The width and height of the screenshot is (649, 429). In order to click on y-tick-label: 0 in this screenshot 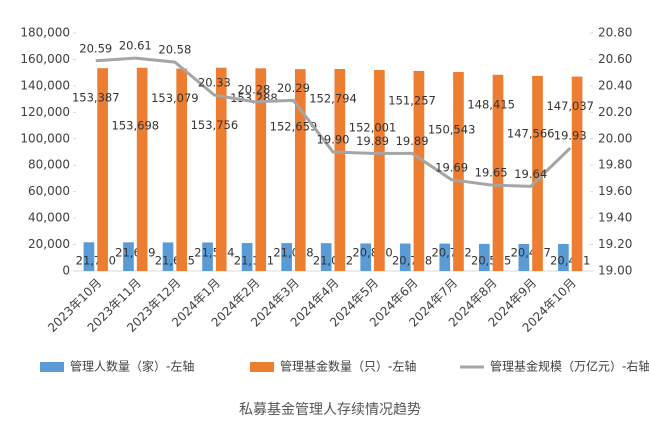, I will do `click(66, 271)`.